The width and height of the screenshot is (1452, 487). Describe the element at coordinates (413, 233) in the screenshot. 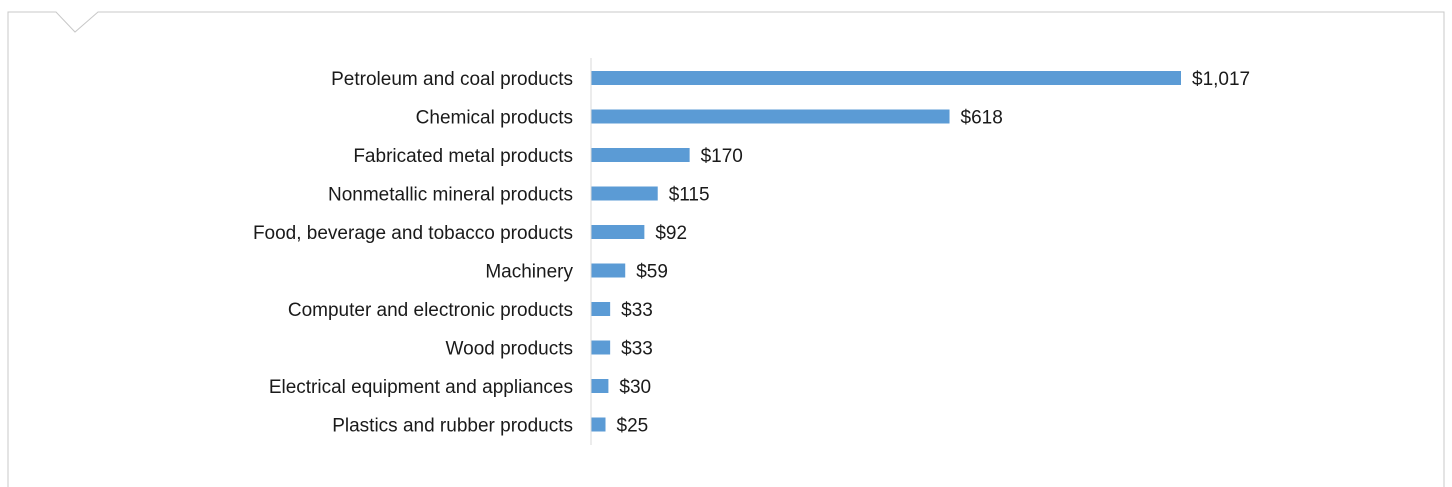

I see `category-label-4: Food, beverage and tobacco products` at that location.